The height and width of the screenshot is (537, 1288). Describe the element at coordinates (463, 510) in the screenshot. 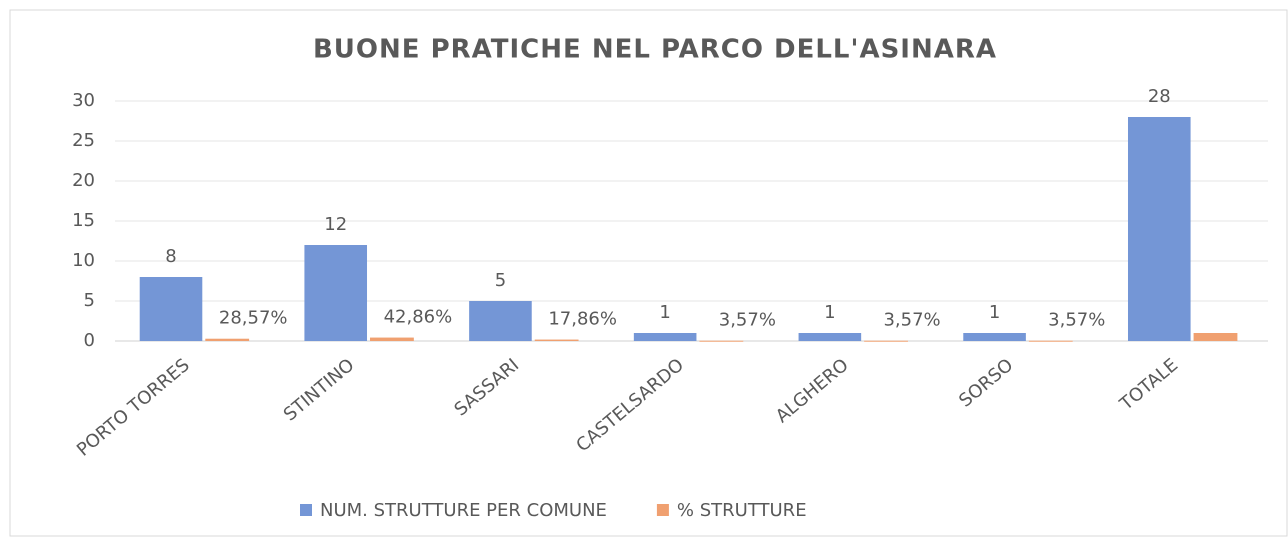

I see `legend-label: NUM. STRUTTURE PER COMUNE` at that location.